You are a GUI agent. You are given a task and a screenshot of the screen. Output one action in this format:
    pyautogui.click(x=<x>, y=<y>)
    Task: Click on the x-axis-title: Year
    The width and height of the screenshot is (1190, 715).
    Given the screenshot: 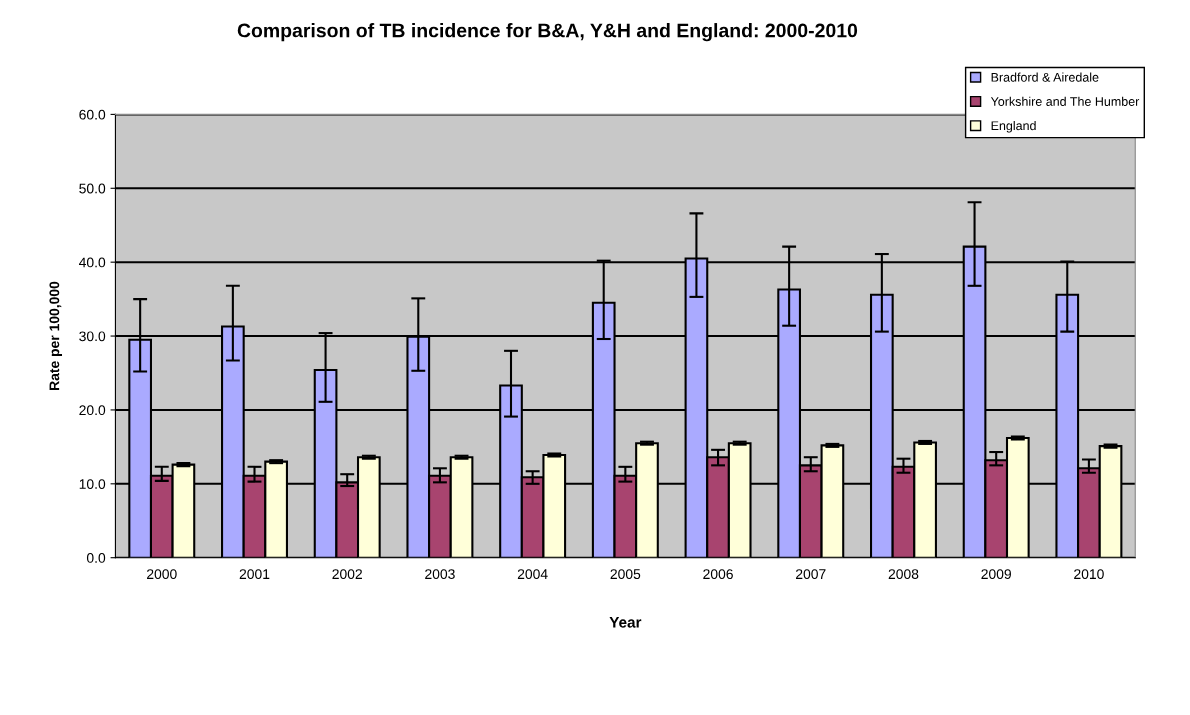 What is the action you would take?
    pyautogui.click(x=625, y=622)
    